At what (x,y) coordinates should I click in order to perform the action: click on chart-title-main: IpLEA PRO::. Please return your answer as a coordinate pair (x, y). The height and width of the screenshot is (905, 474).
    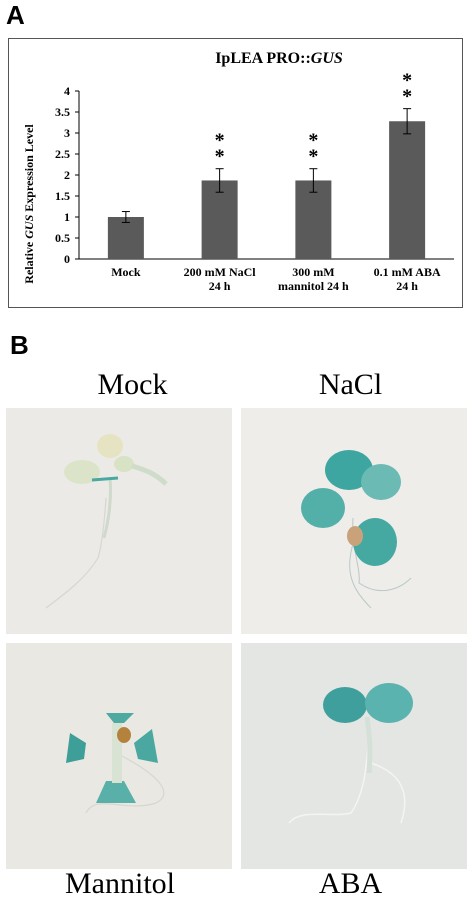
    Looking at the image, I should click on (263, 58).